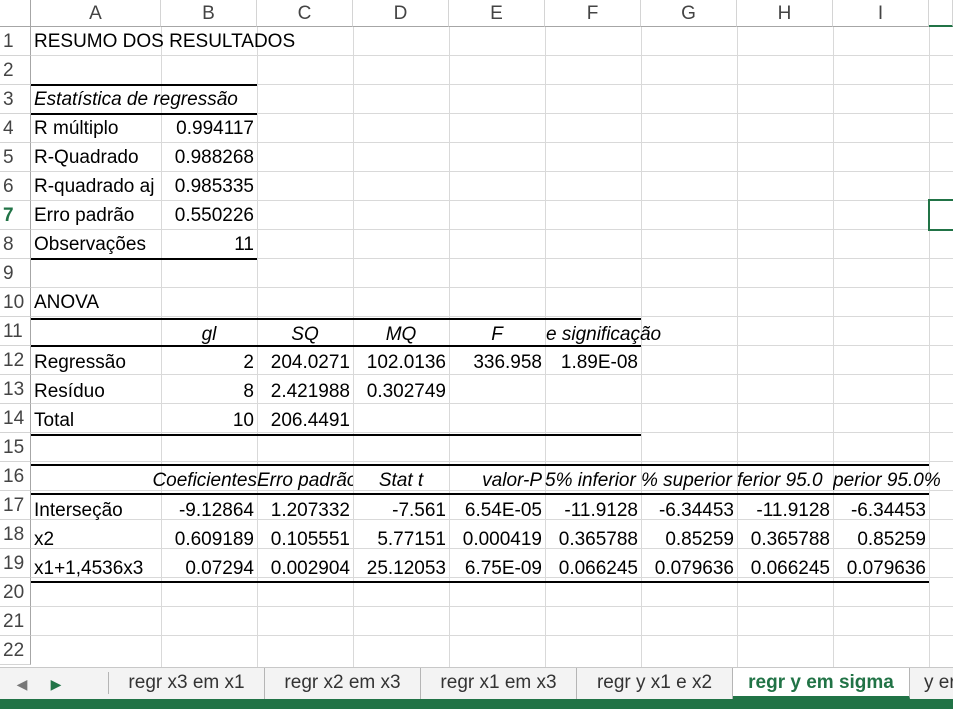 This screenshot has width=953, height=709. What do you see at coordinates (821, 683) in the screenshot?
I see `sheet-tab-regr-y-em-sigma: regr y em sigma` at bounding box center [821, 683].